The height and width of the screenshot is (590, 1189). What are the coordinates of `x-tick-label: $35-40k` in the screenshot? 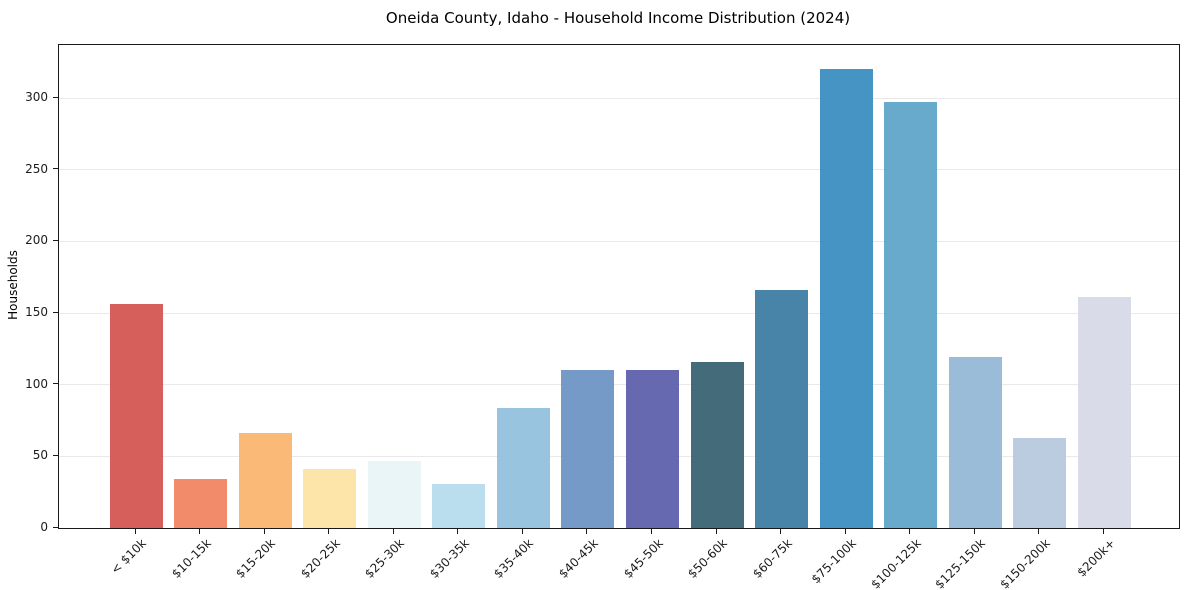 It's located at (514, 558).